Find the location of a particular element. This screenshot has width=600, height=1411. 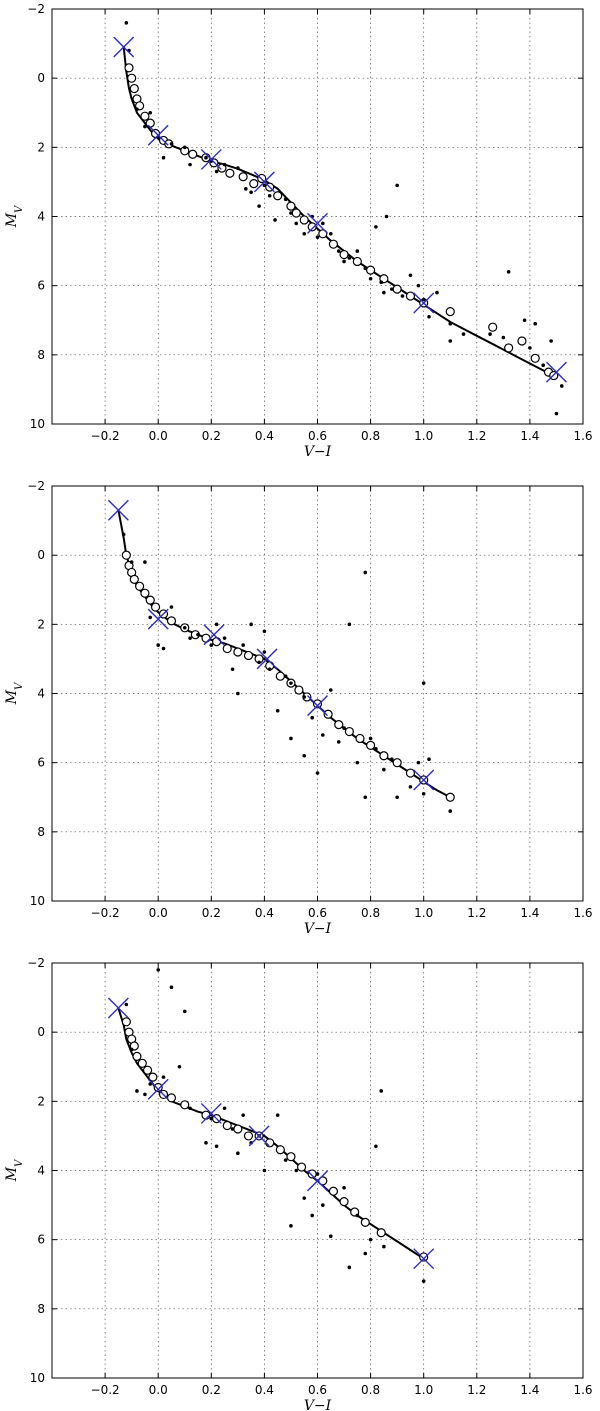

y-tick-label: 10 is located at coordinates (37, 901).